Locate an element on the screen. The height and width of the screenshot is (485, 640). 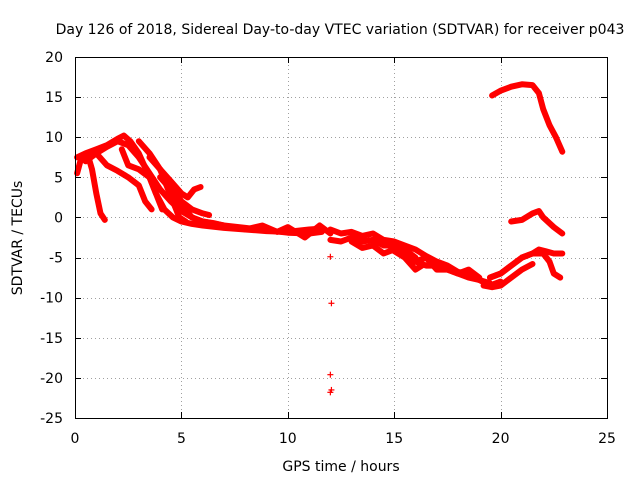
y-axis-label: SDTVAR / TECUs is located at coordinates (18, 238).